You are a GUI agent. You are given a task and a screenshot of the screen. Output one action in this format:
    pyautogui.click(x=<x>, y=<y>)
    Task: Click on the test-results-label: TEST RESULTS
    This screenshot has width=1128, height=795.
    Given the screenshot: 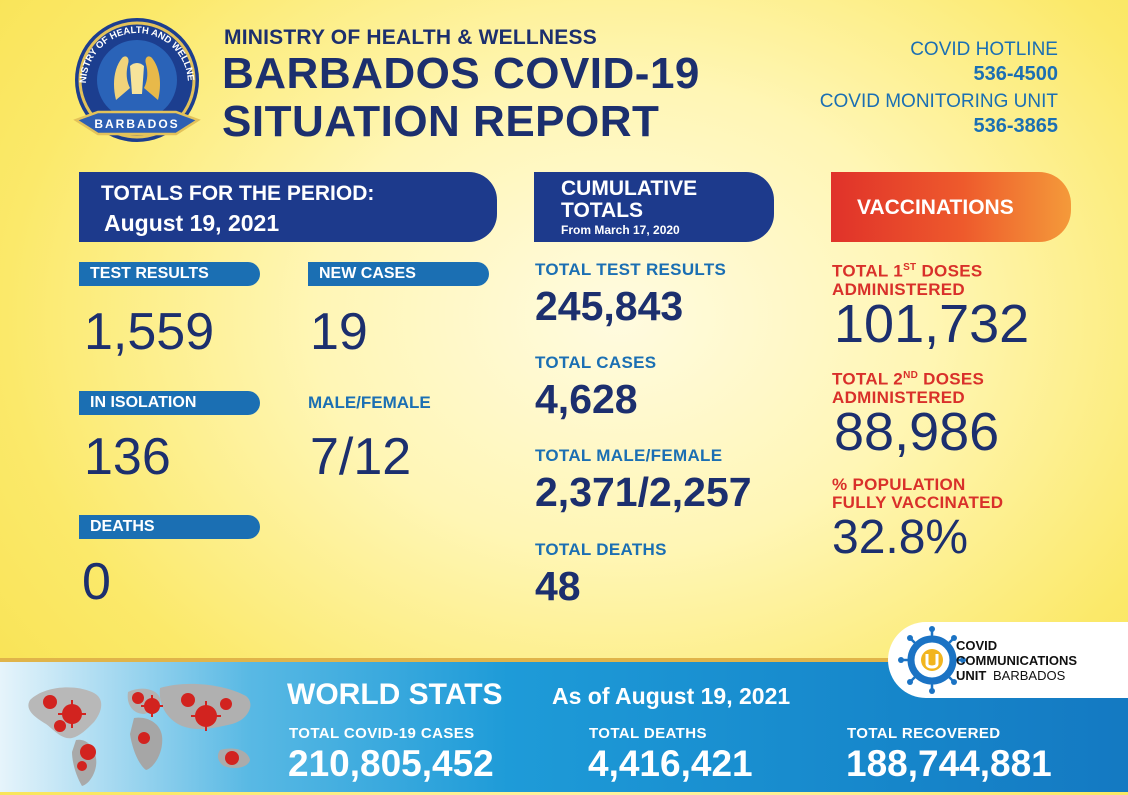 What is the action you would take?
    pyautogui.click(x=169, y=274)
    